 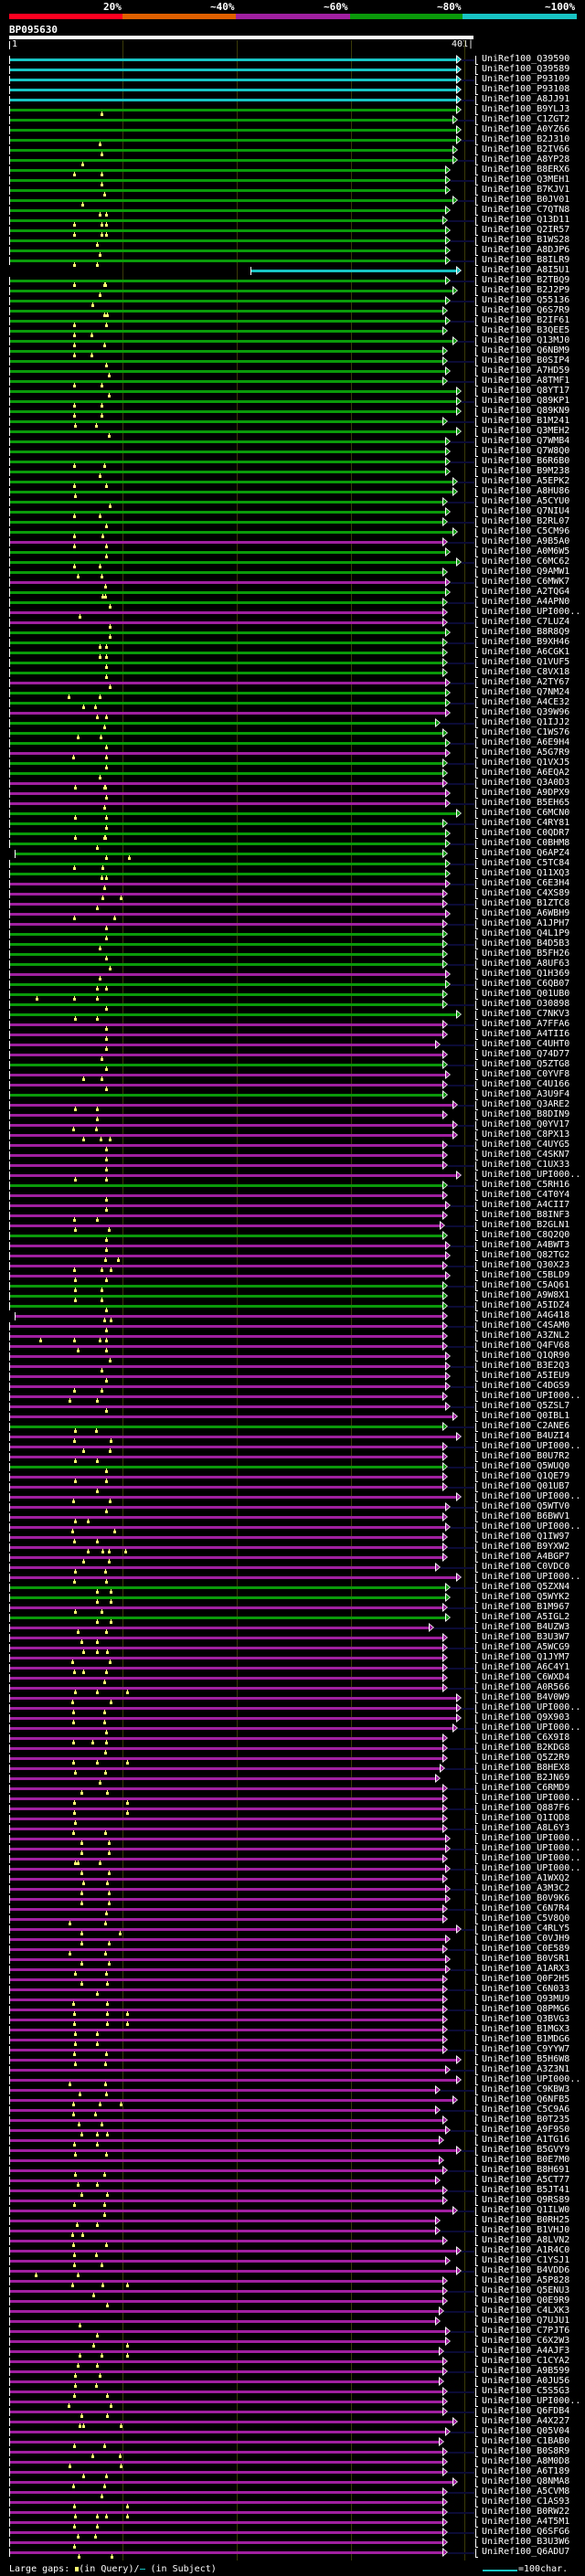 What do you see at coordinates (526, 823) in the screenshot?
I see `hit-label: UniRef100_C4RY81` at bounding box center [526, 823].